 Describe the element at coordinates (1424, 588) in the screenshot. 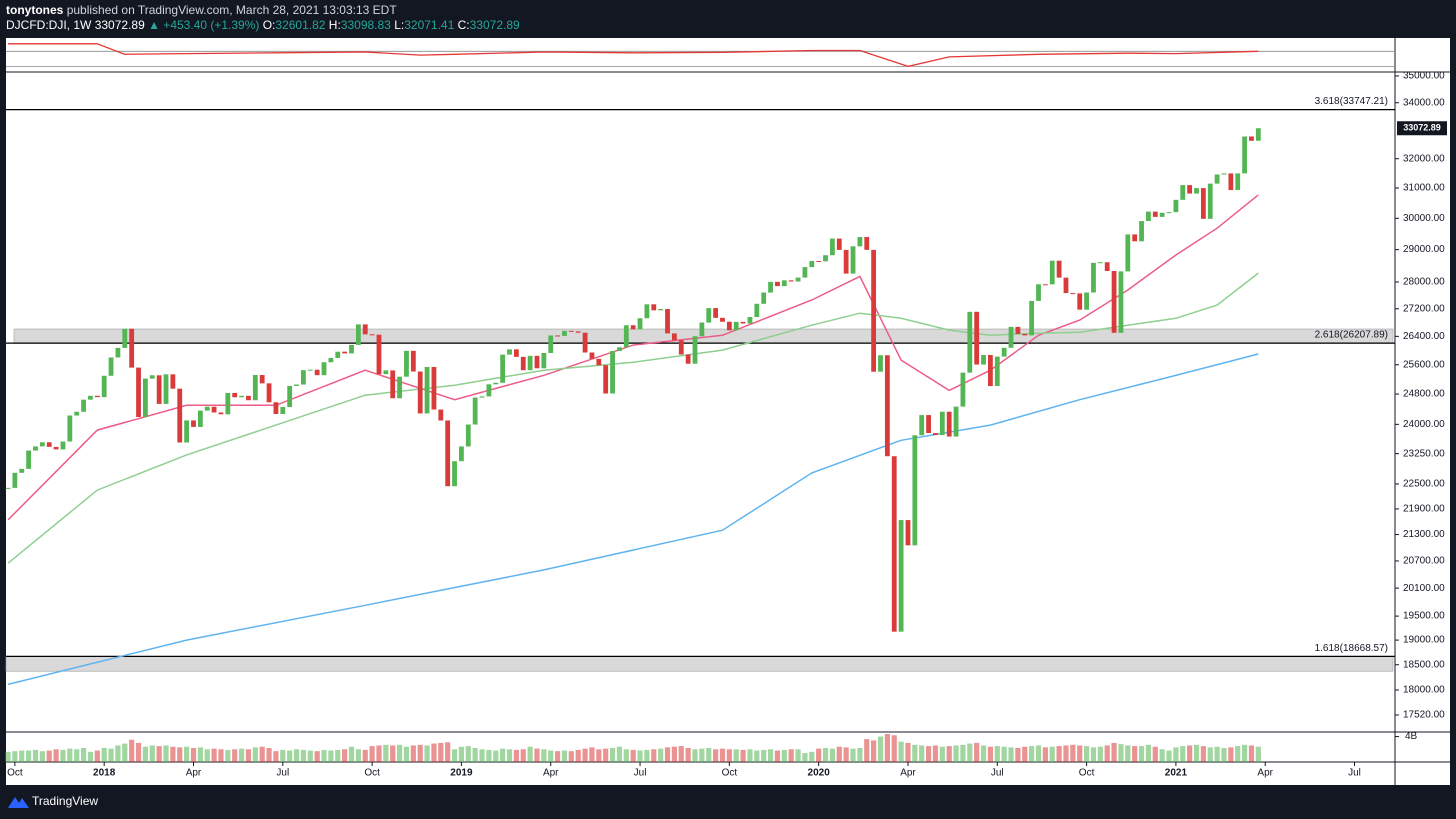

I see `y-tick-label: 20100.00` at that location.